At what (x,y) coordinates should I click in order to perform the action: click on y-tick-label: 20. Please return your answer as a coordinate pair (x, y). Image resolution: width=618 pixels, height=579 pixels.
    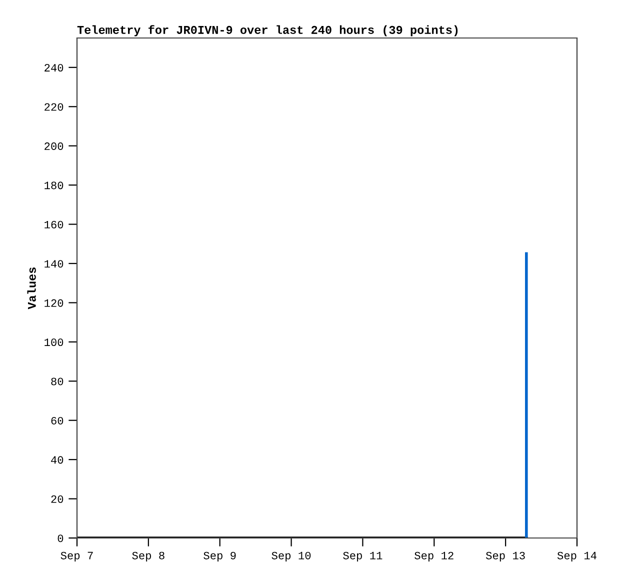
    Looking at the image, I should click on (57, 499).